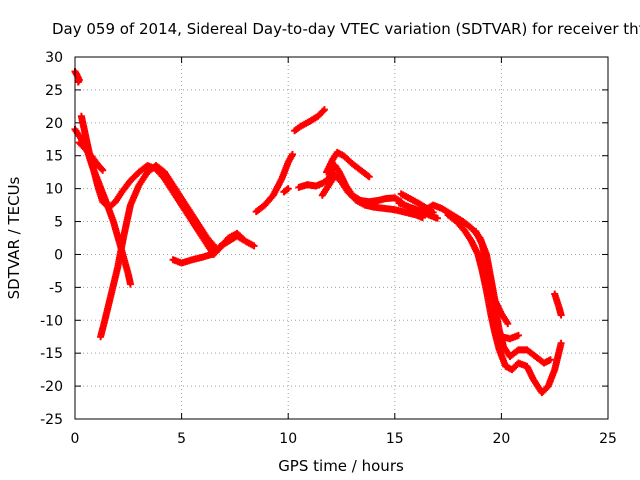 The width and height of the screenshot is (640, 480). I want to click on y-tick-label: -5, so click(56, 288).